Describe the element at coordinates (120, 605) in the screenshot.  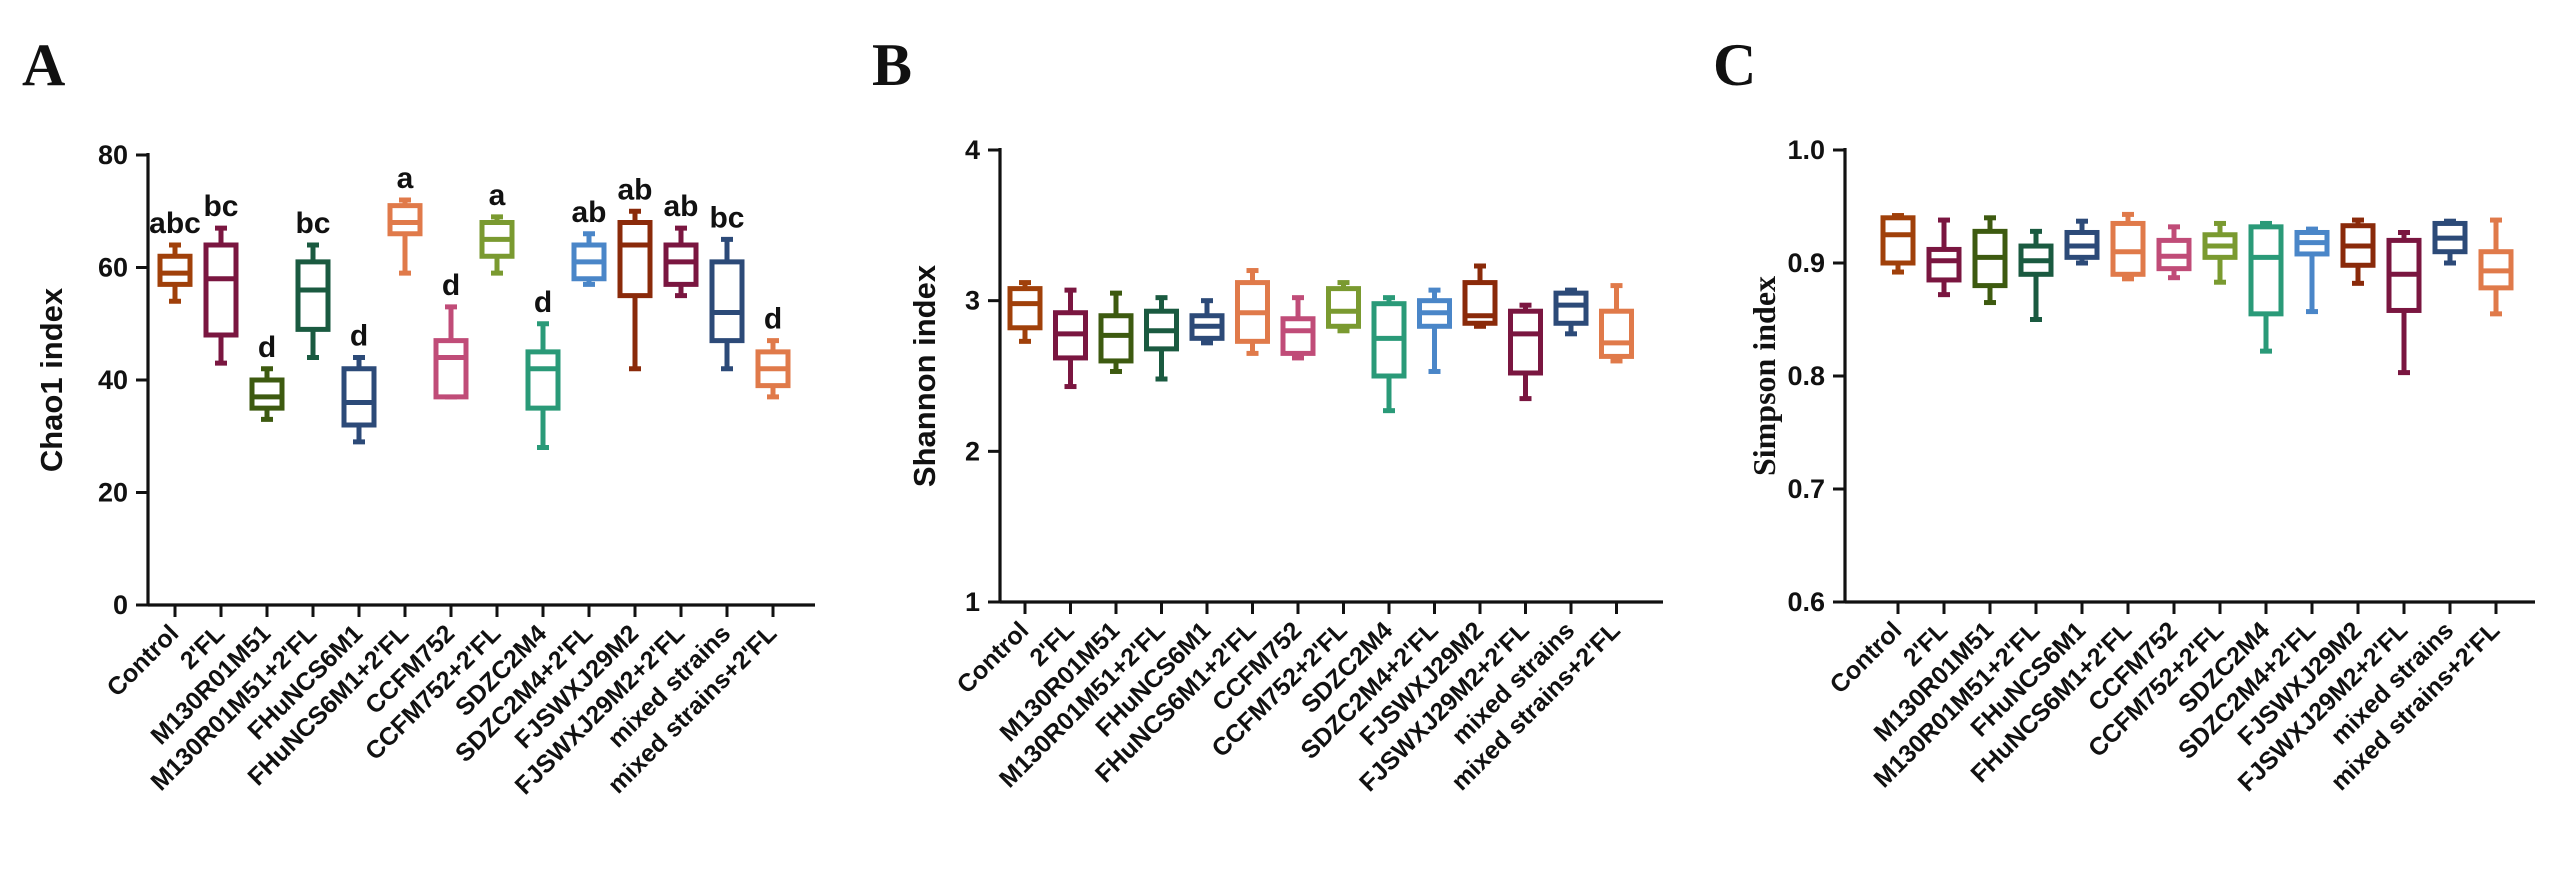
I see `y-tick-label: 0` at that location.